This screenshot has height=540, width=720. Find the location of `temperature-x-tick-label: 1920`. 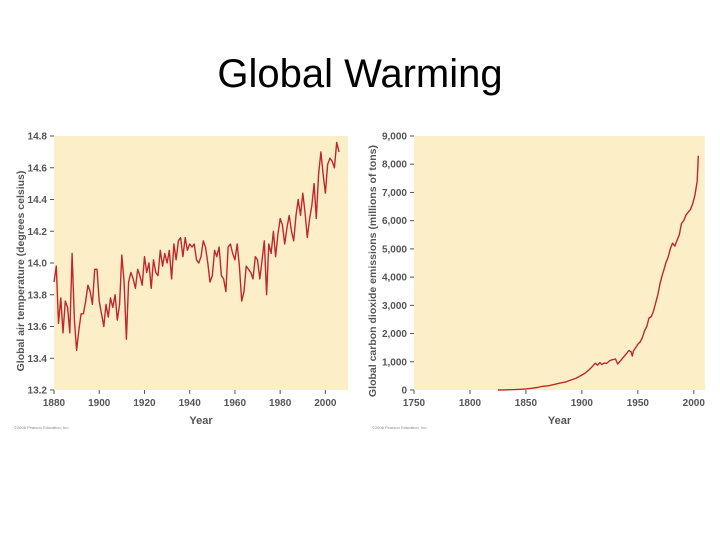

temperature-x-tick-label: 1920 is located at coordinates (144, 403).